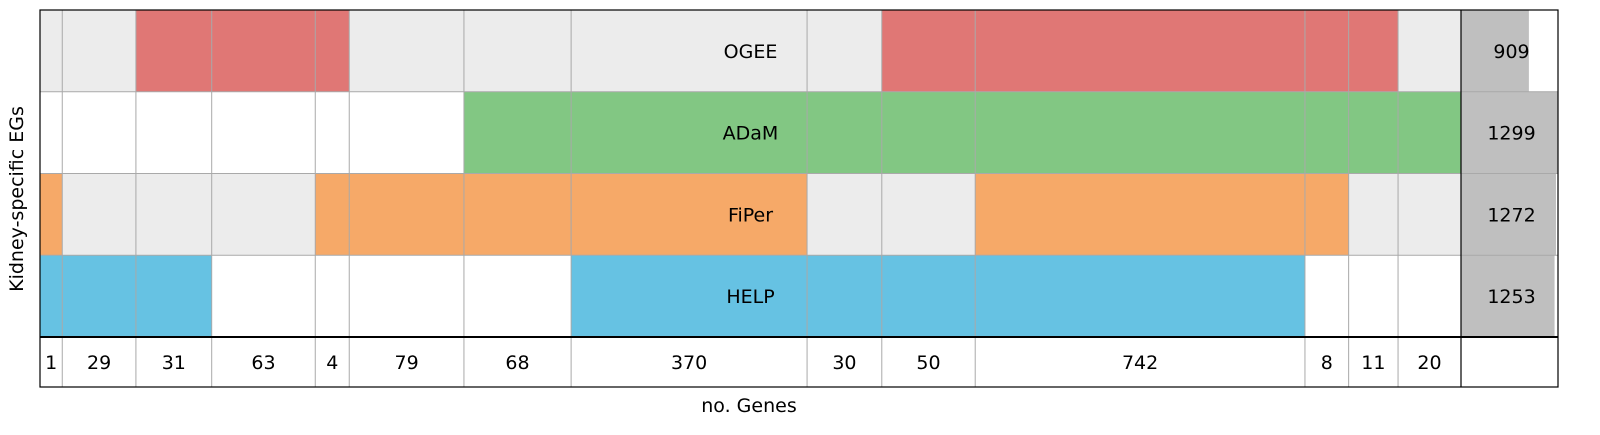 Image resolution: width=1600 pixels, height=435 pixels. I want to click on count-label: 29, so click(99, 363).